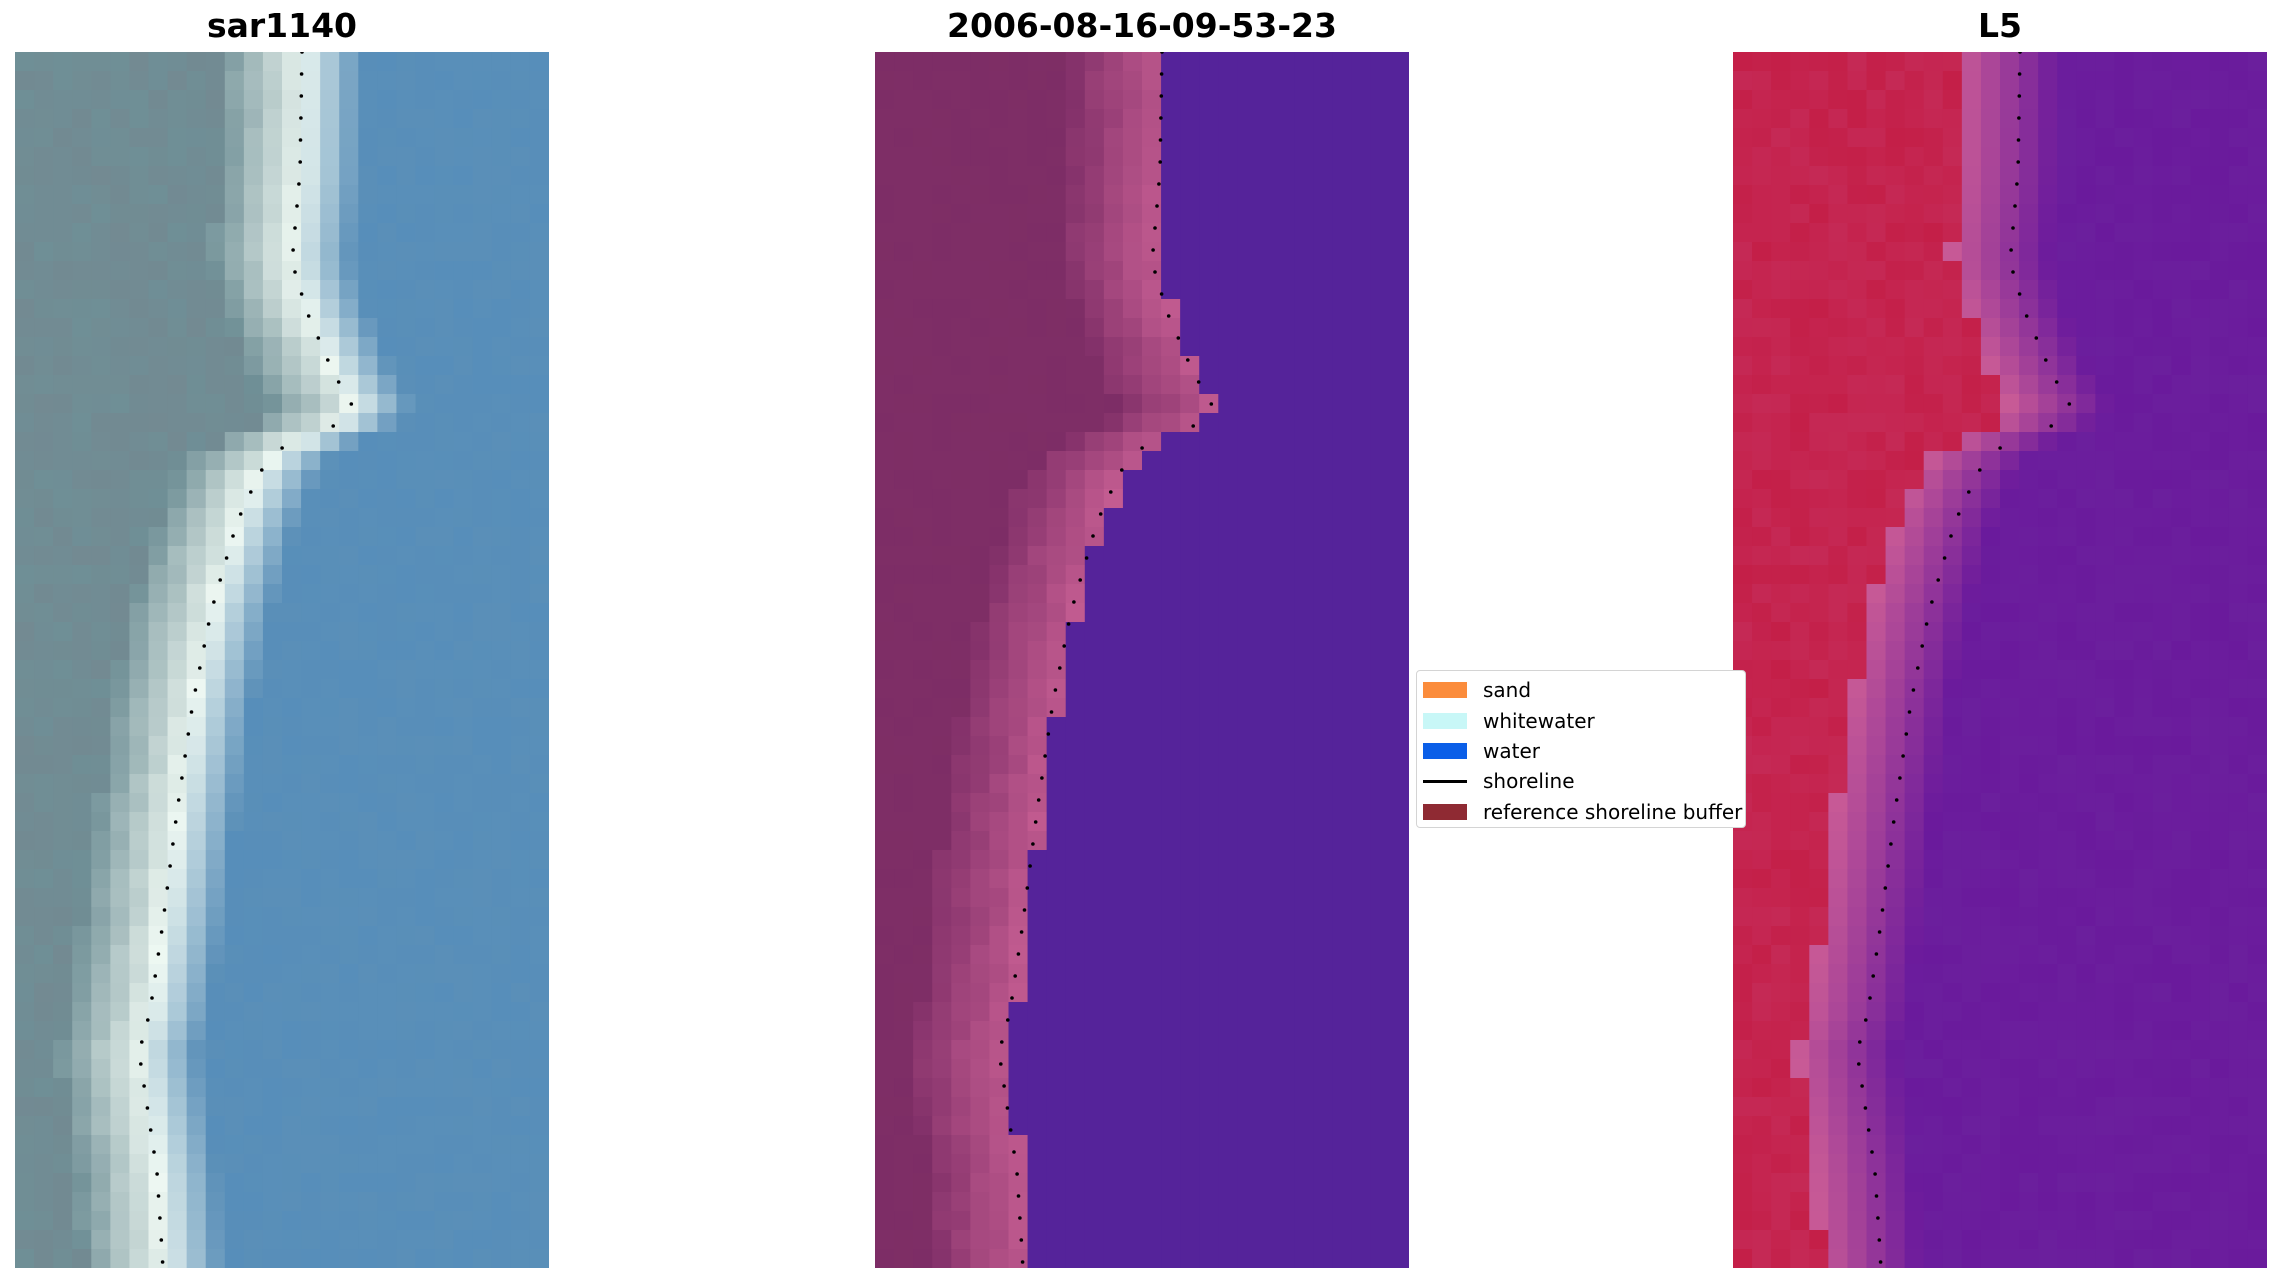  I want to click on panel-title-classified: 2006-08-16-09-53-23, so click(1142, 25).